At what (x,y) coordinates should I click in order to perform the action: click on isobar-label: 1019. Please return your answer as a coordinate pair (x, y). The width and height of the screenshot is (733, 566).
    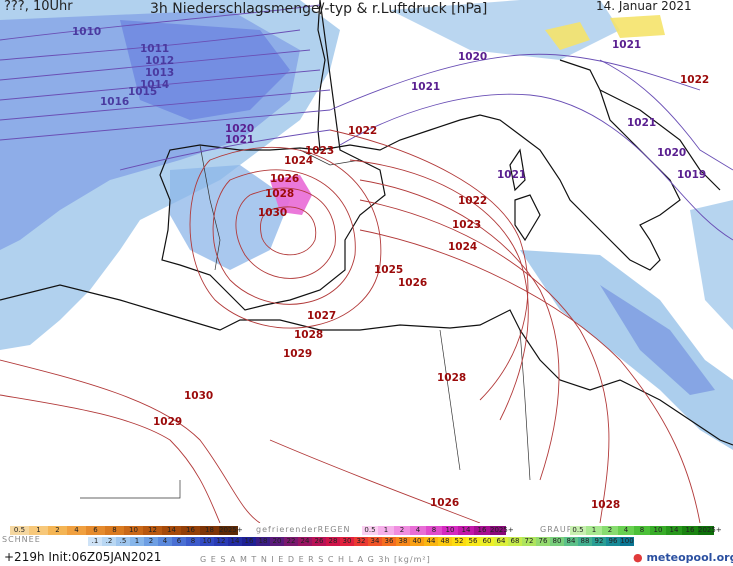
    Looking at the image, I should click on (691, 175).